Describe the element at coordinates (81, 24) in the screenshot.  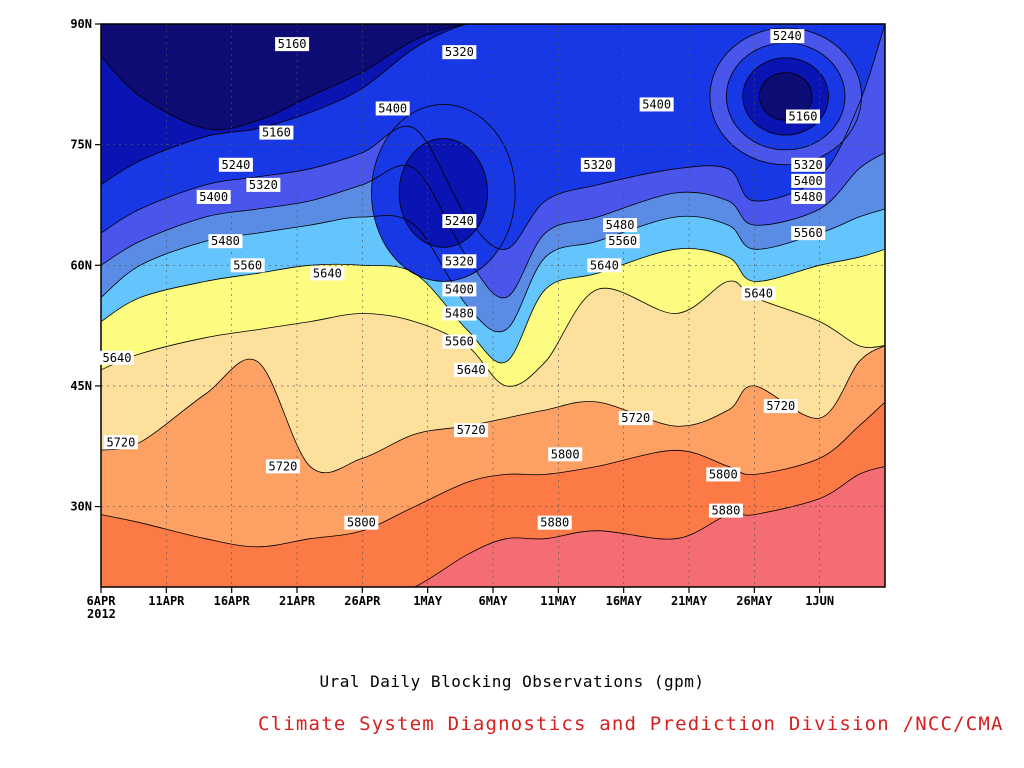
I see `y-tick-label: 90N` at that location.